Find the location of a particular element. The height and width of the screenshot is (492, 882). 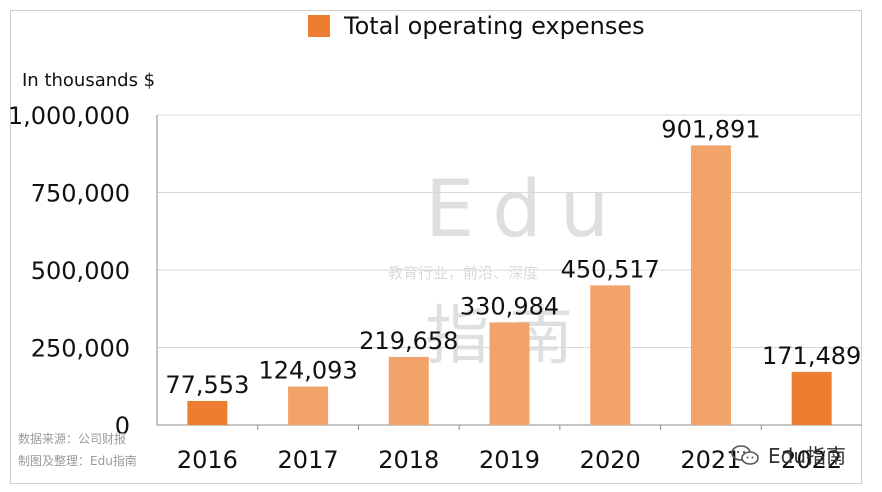

data-label: 77,553 is located at coordinates (207, 385).